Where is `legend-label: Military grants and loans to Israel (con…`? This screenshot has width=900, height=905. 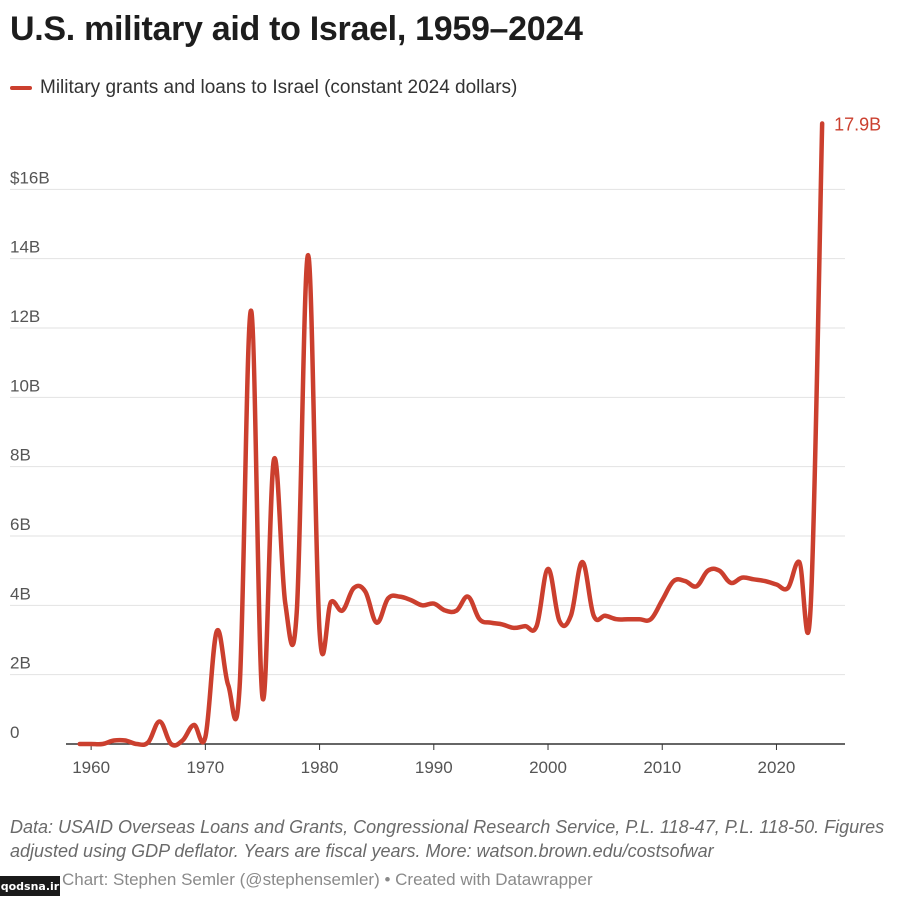
legend-label: Military grants and loans to Israel (con… is located at coordinates (279, 87).